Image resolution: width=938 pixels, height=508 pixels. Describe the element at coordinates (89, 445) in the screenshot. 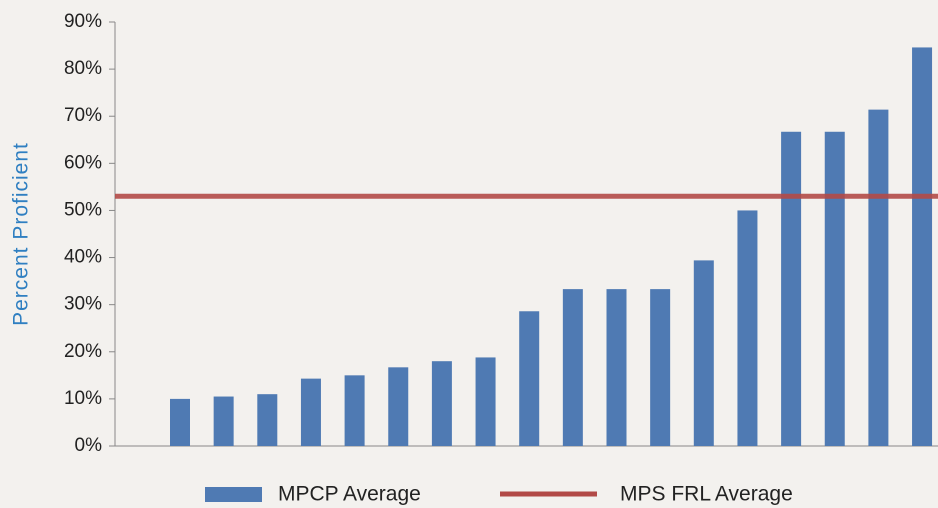

I see `y-tick-label: 0%` at that location.